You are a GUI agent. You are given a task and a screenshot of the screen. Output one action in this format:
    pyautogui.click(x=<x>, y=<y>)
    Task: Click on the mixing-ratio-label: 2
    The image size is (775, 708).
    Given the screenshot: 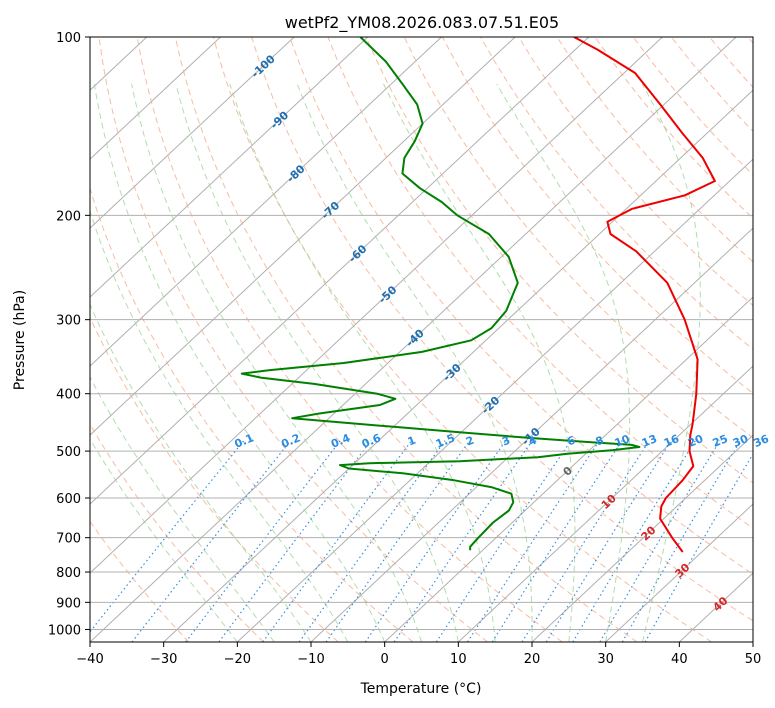 What is the action you would take?
    pyautogui.click(x=470, y=441)
    